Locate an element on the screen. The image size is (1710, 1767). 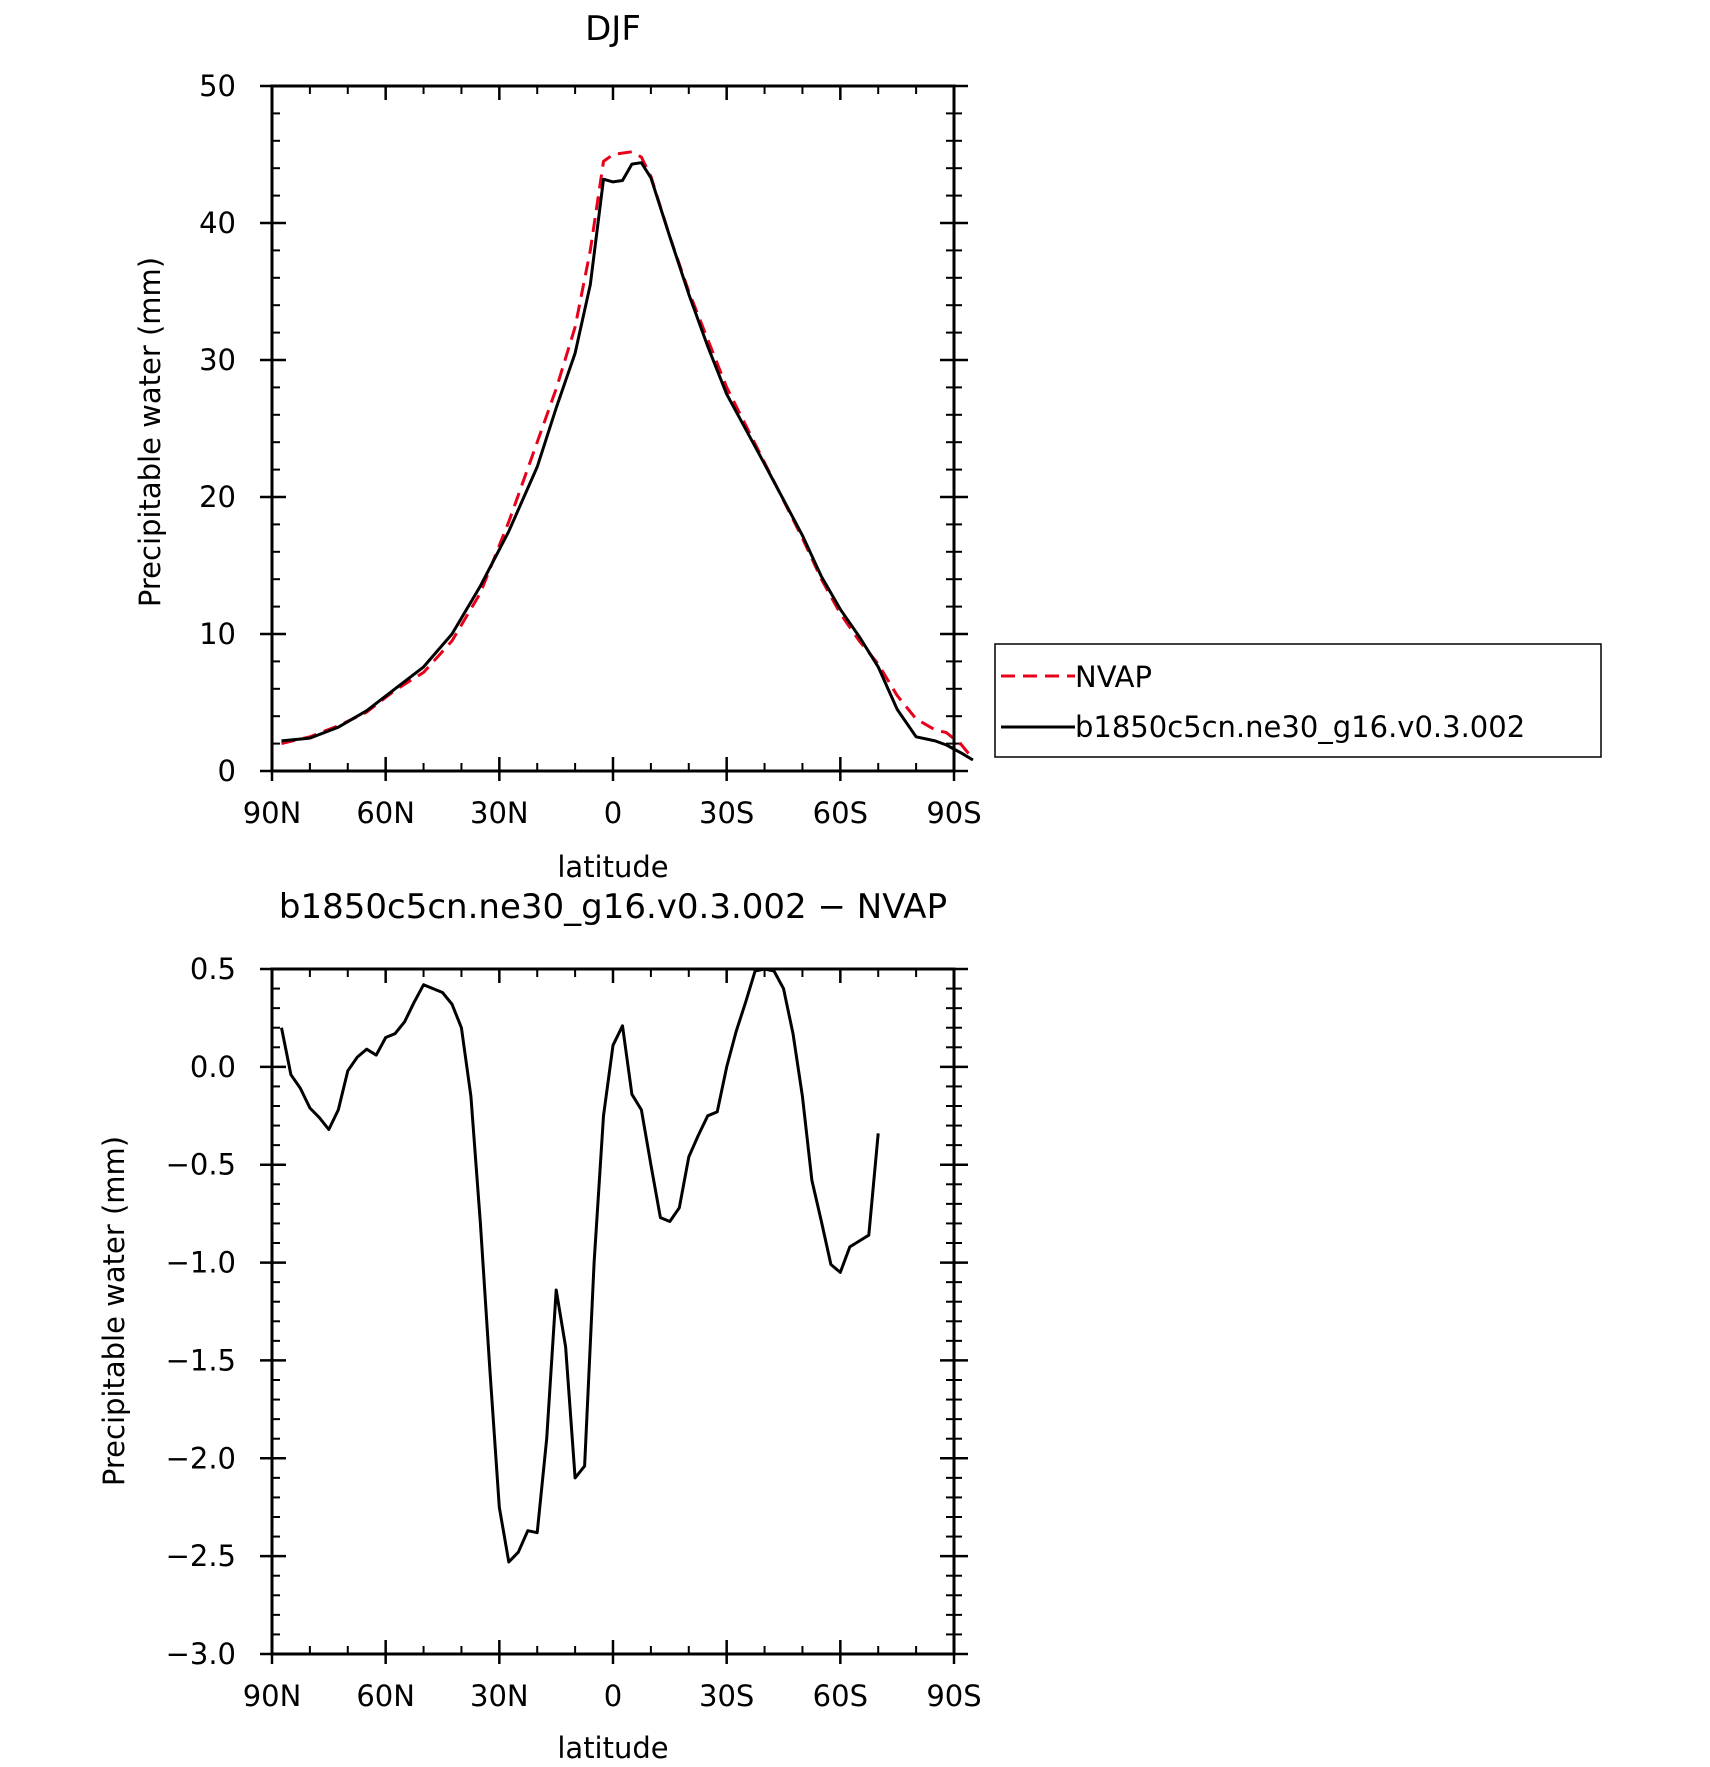
y-tick-label: −3.0 is located at coordinates (201, 1654).